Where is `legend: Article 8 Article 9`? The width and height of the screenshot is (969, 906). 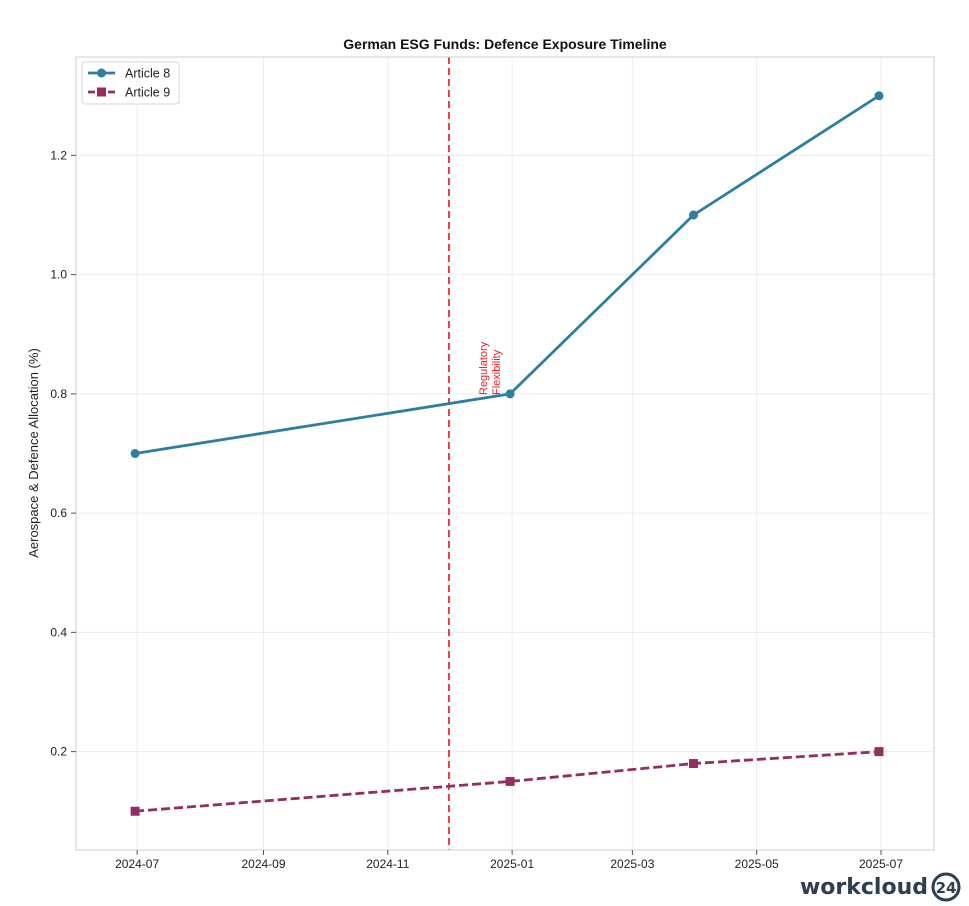 legend: Article 8 Article 9 is located at coordinates (130, 83).